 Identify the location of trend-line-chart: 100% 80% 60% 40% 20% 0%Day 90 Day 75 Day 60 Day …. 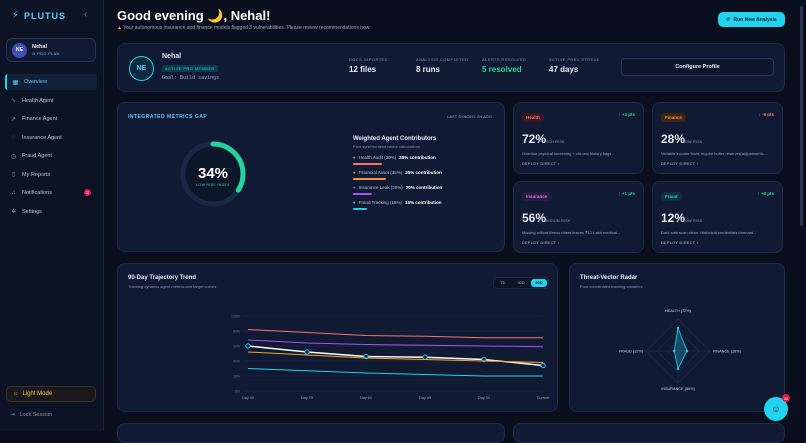
(391, 358).